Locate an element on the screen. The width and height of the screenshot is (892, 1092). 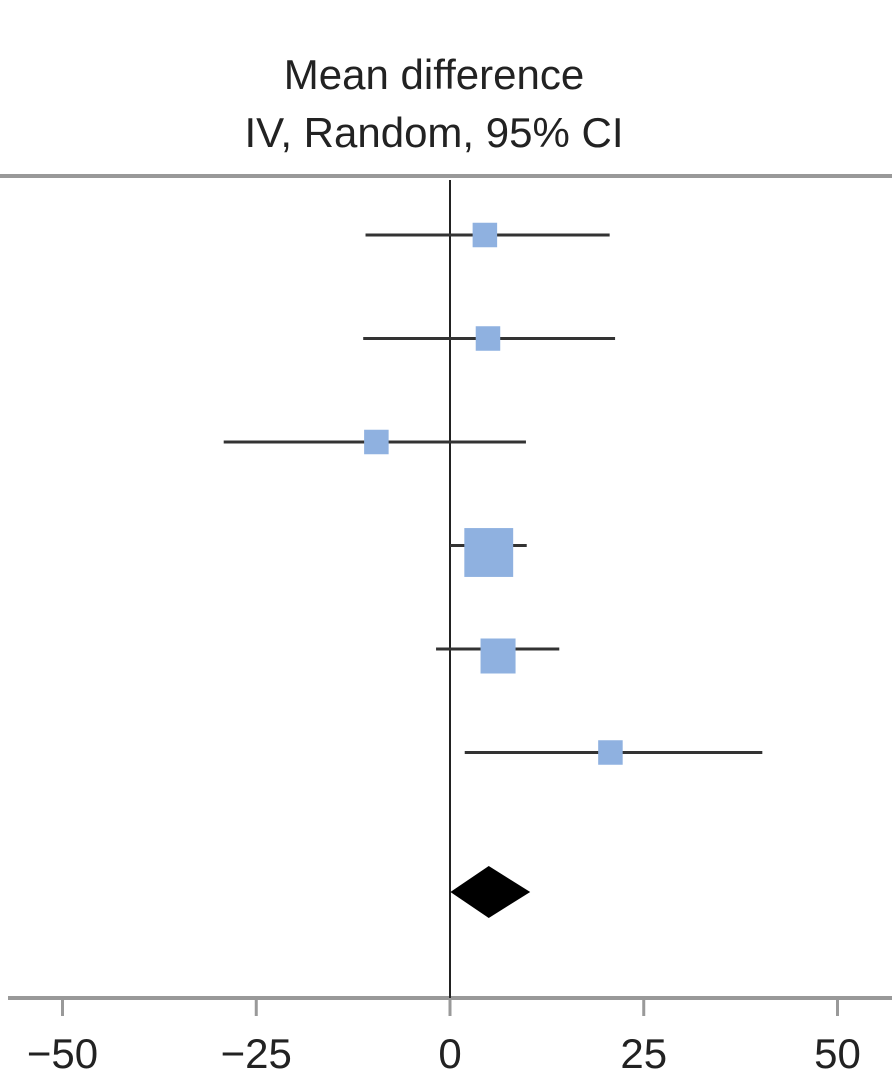
x-axis-ticks: −50 −25 0 25 50 is located at coordinates (444, 1037).